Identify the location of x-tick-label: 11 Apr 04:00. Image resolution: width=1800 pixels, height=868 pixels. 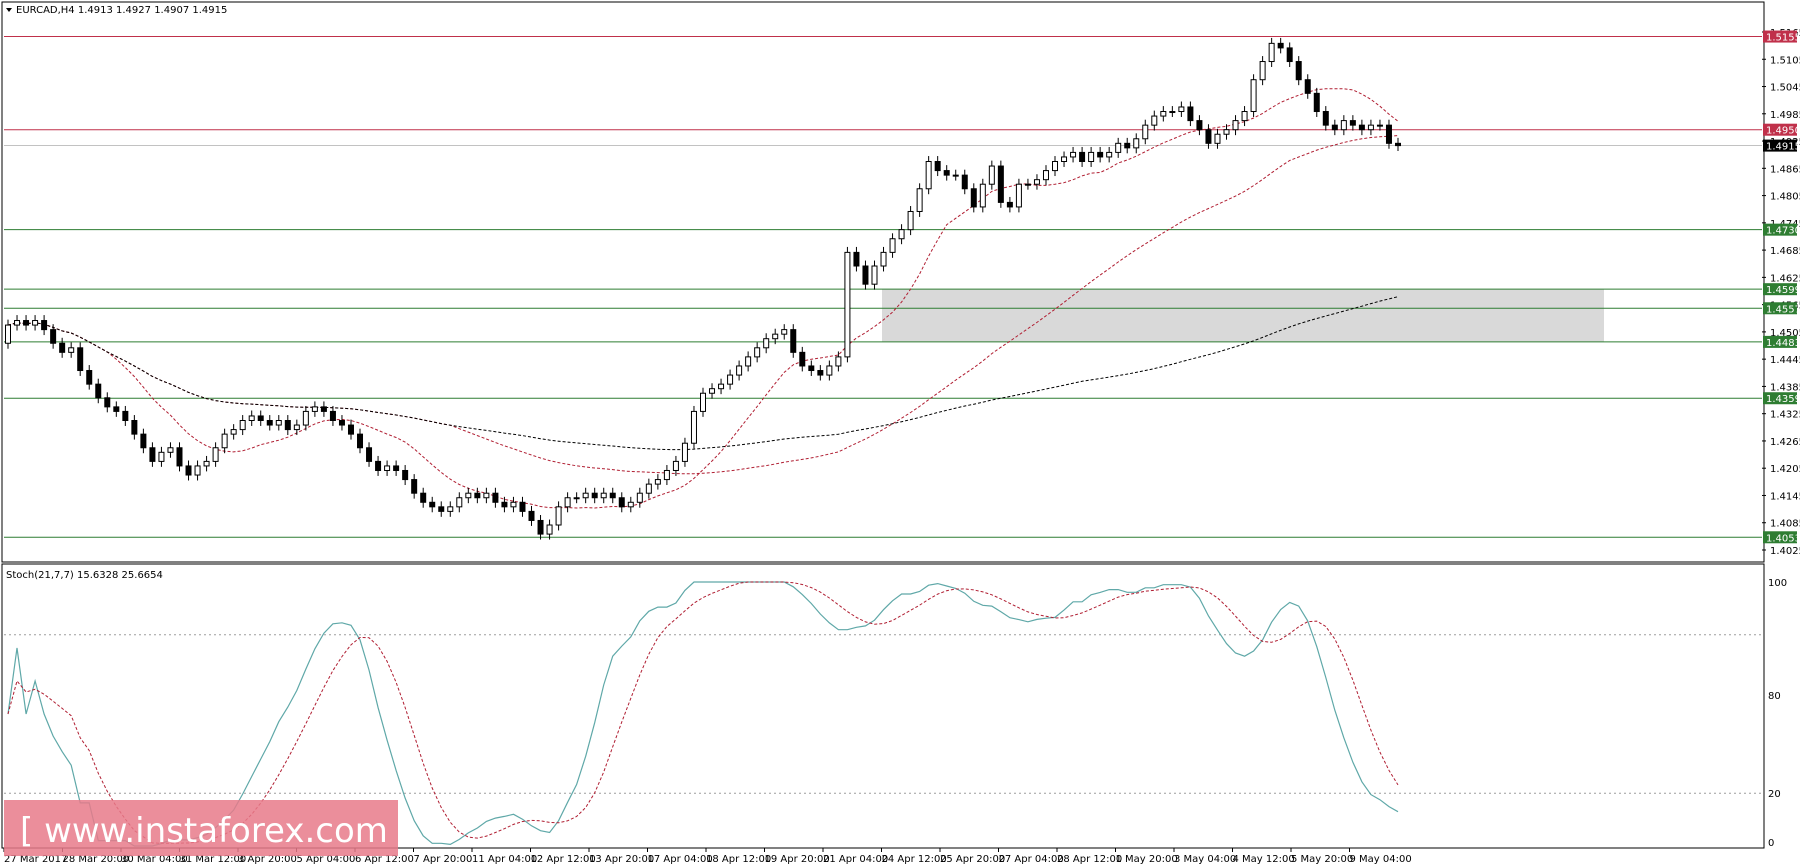
(504, 859).